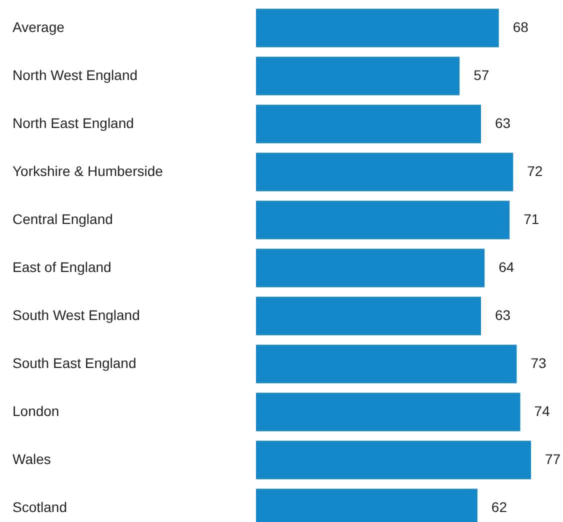 Image resolution: width=563 pixels, height=522 pixels. What do you see at coordinates (482, 75) in the screenshot?
I see `data-label: 57` at bounding box center [482, 75].